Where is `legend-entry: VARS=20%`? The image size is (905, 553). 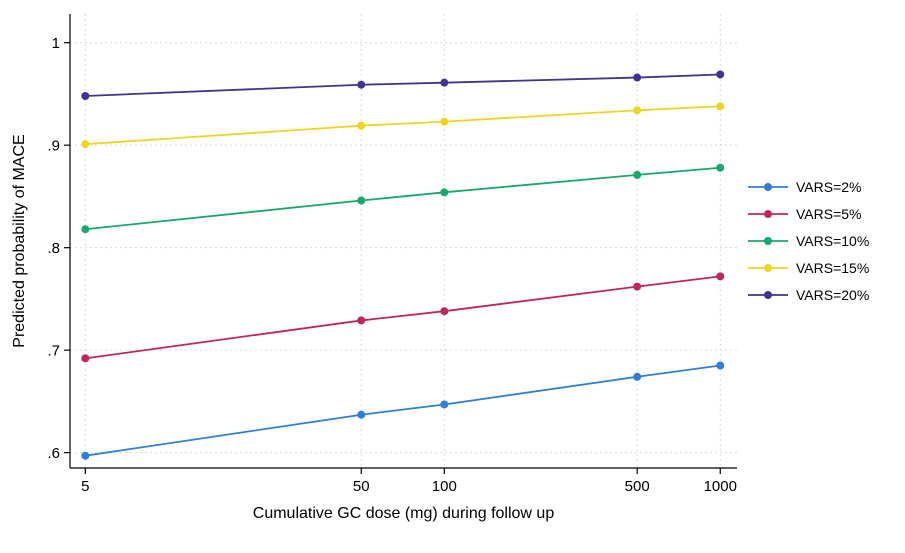
legend-entry: VARS=20% is located at coordinates (808, 295).